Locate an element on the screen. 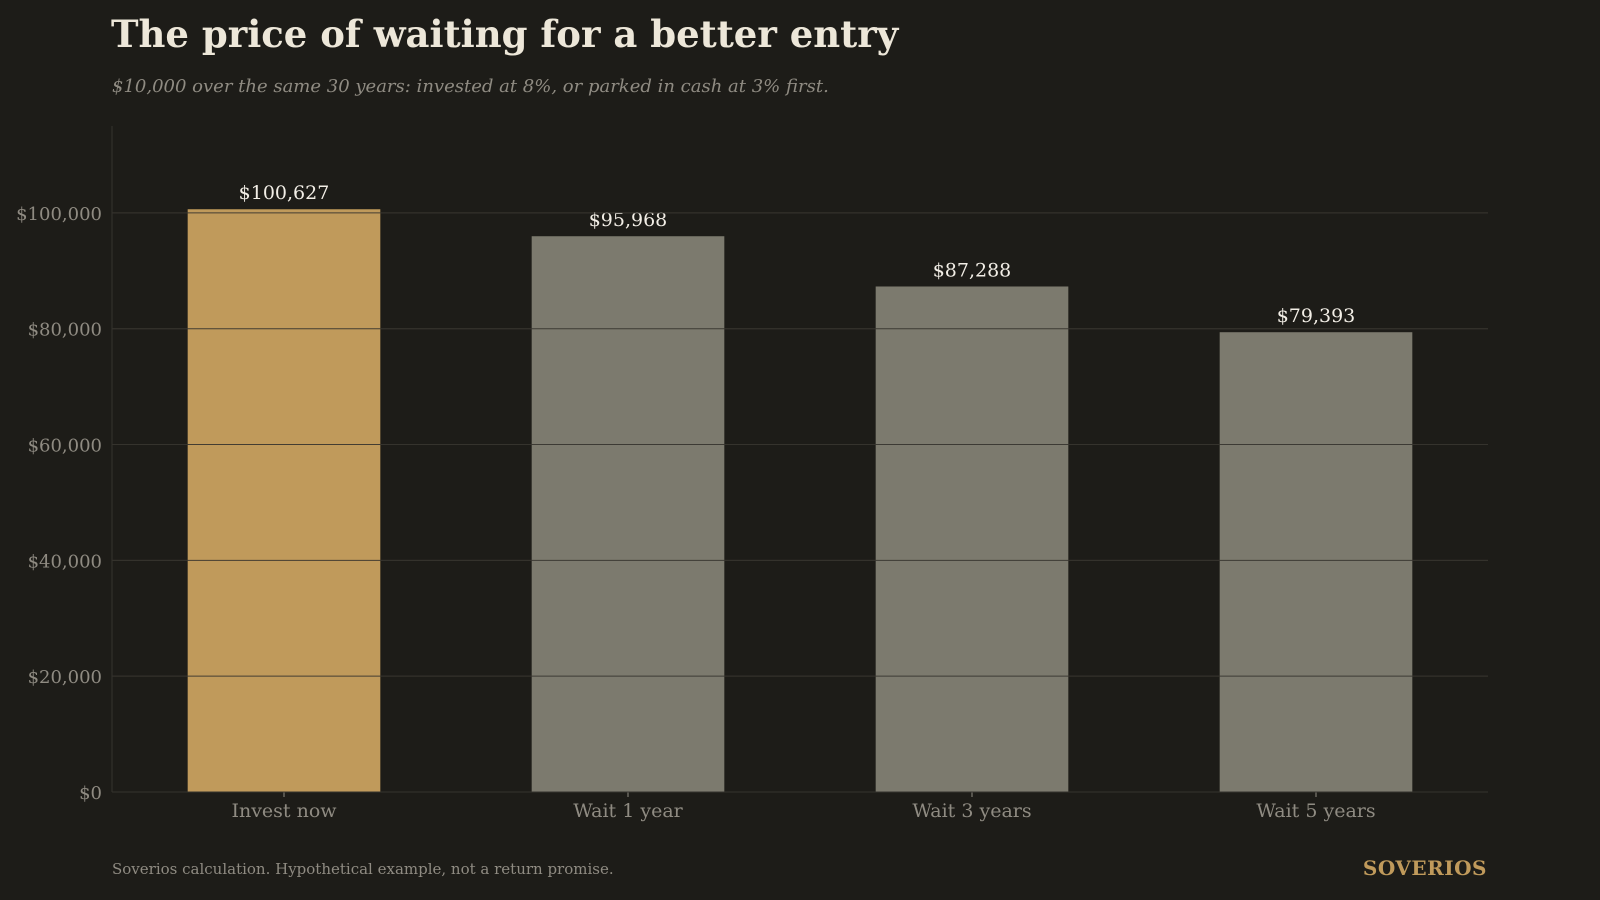 Image resolution: width=1600 pixels, height=900 pixels. bar-value-label: $95,968 is located at coordinates (628, 220).